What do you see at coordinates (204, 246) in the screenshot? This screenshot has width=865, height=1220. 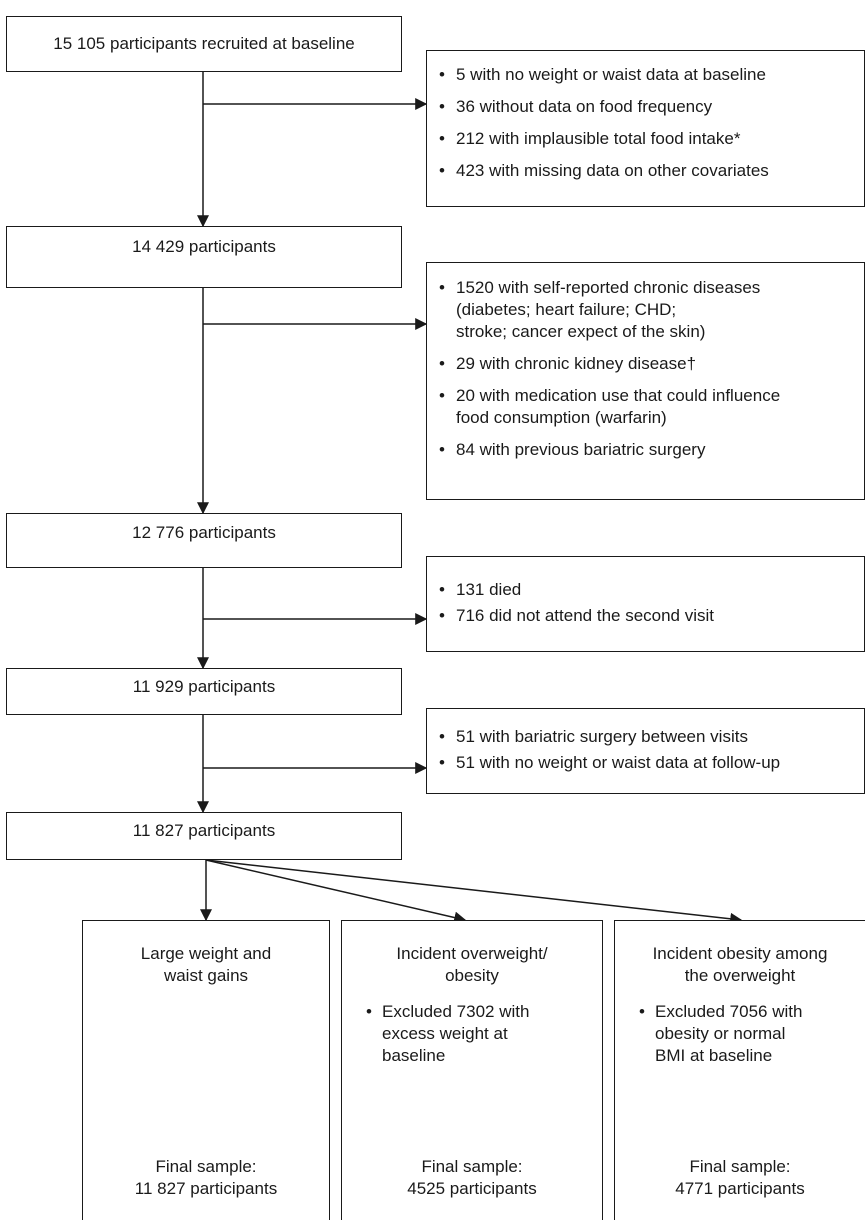 I see `step-label: 14 429 participants` at bounding box center [204, 246].